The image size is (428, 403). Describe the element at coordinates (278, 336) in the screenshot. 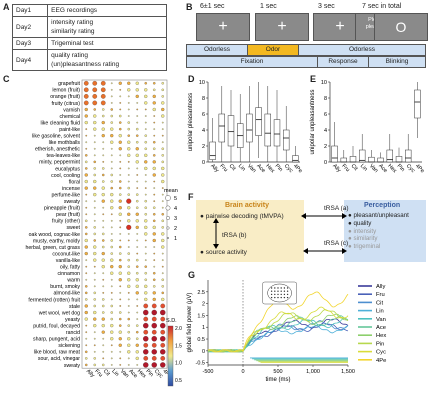

I see `gfp-line` at that location.